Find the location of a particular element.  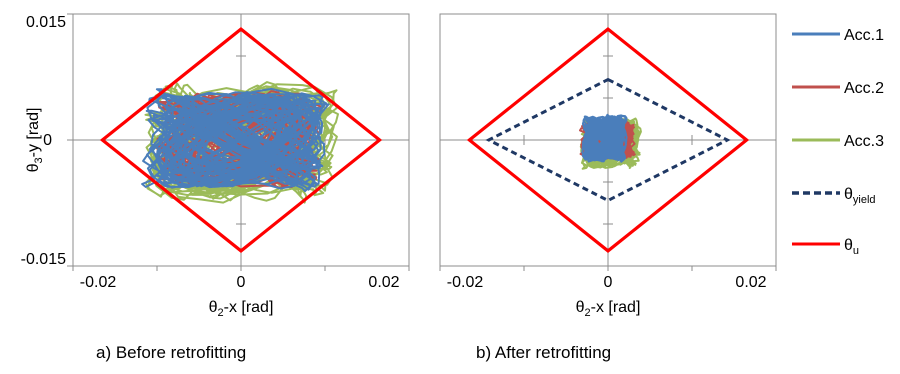

y-axis-title: θ3-y [rad] is located at coordinates (35, 140).